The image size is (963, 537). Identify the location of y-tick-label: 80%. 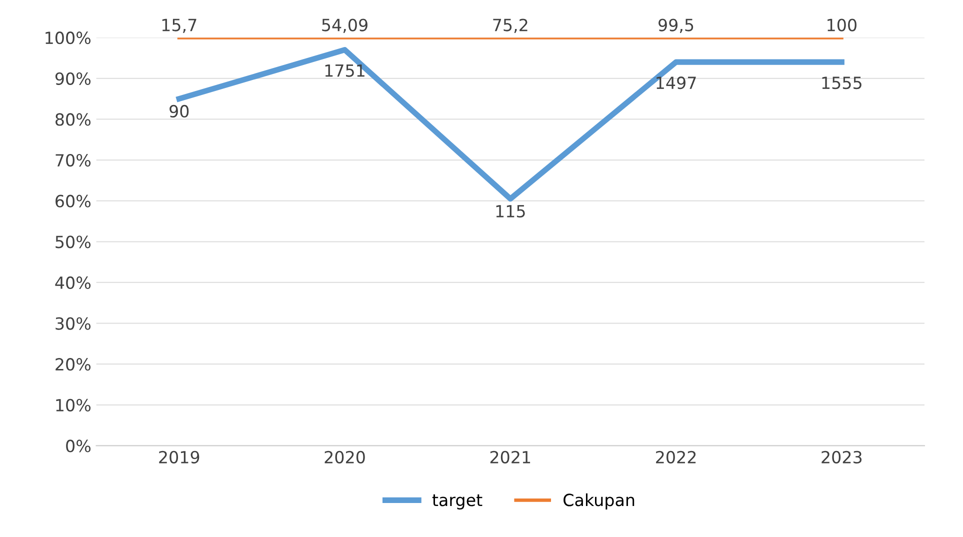
(73, 119).